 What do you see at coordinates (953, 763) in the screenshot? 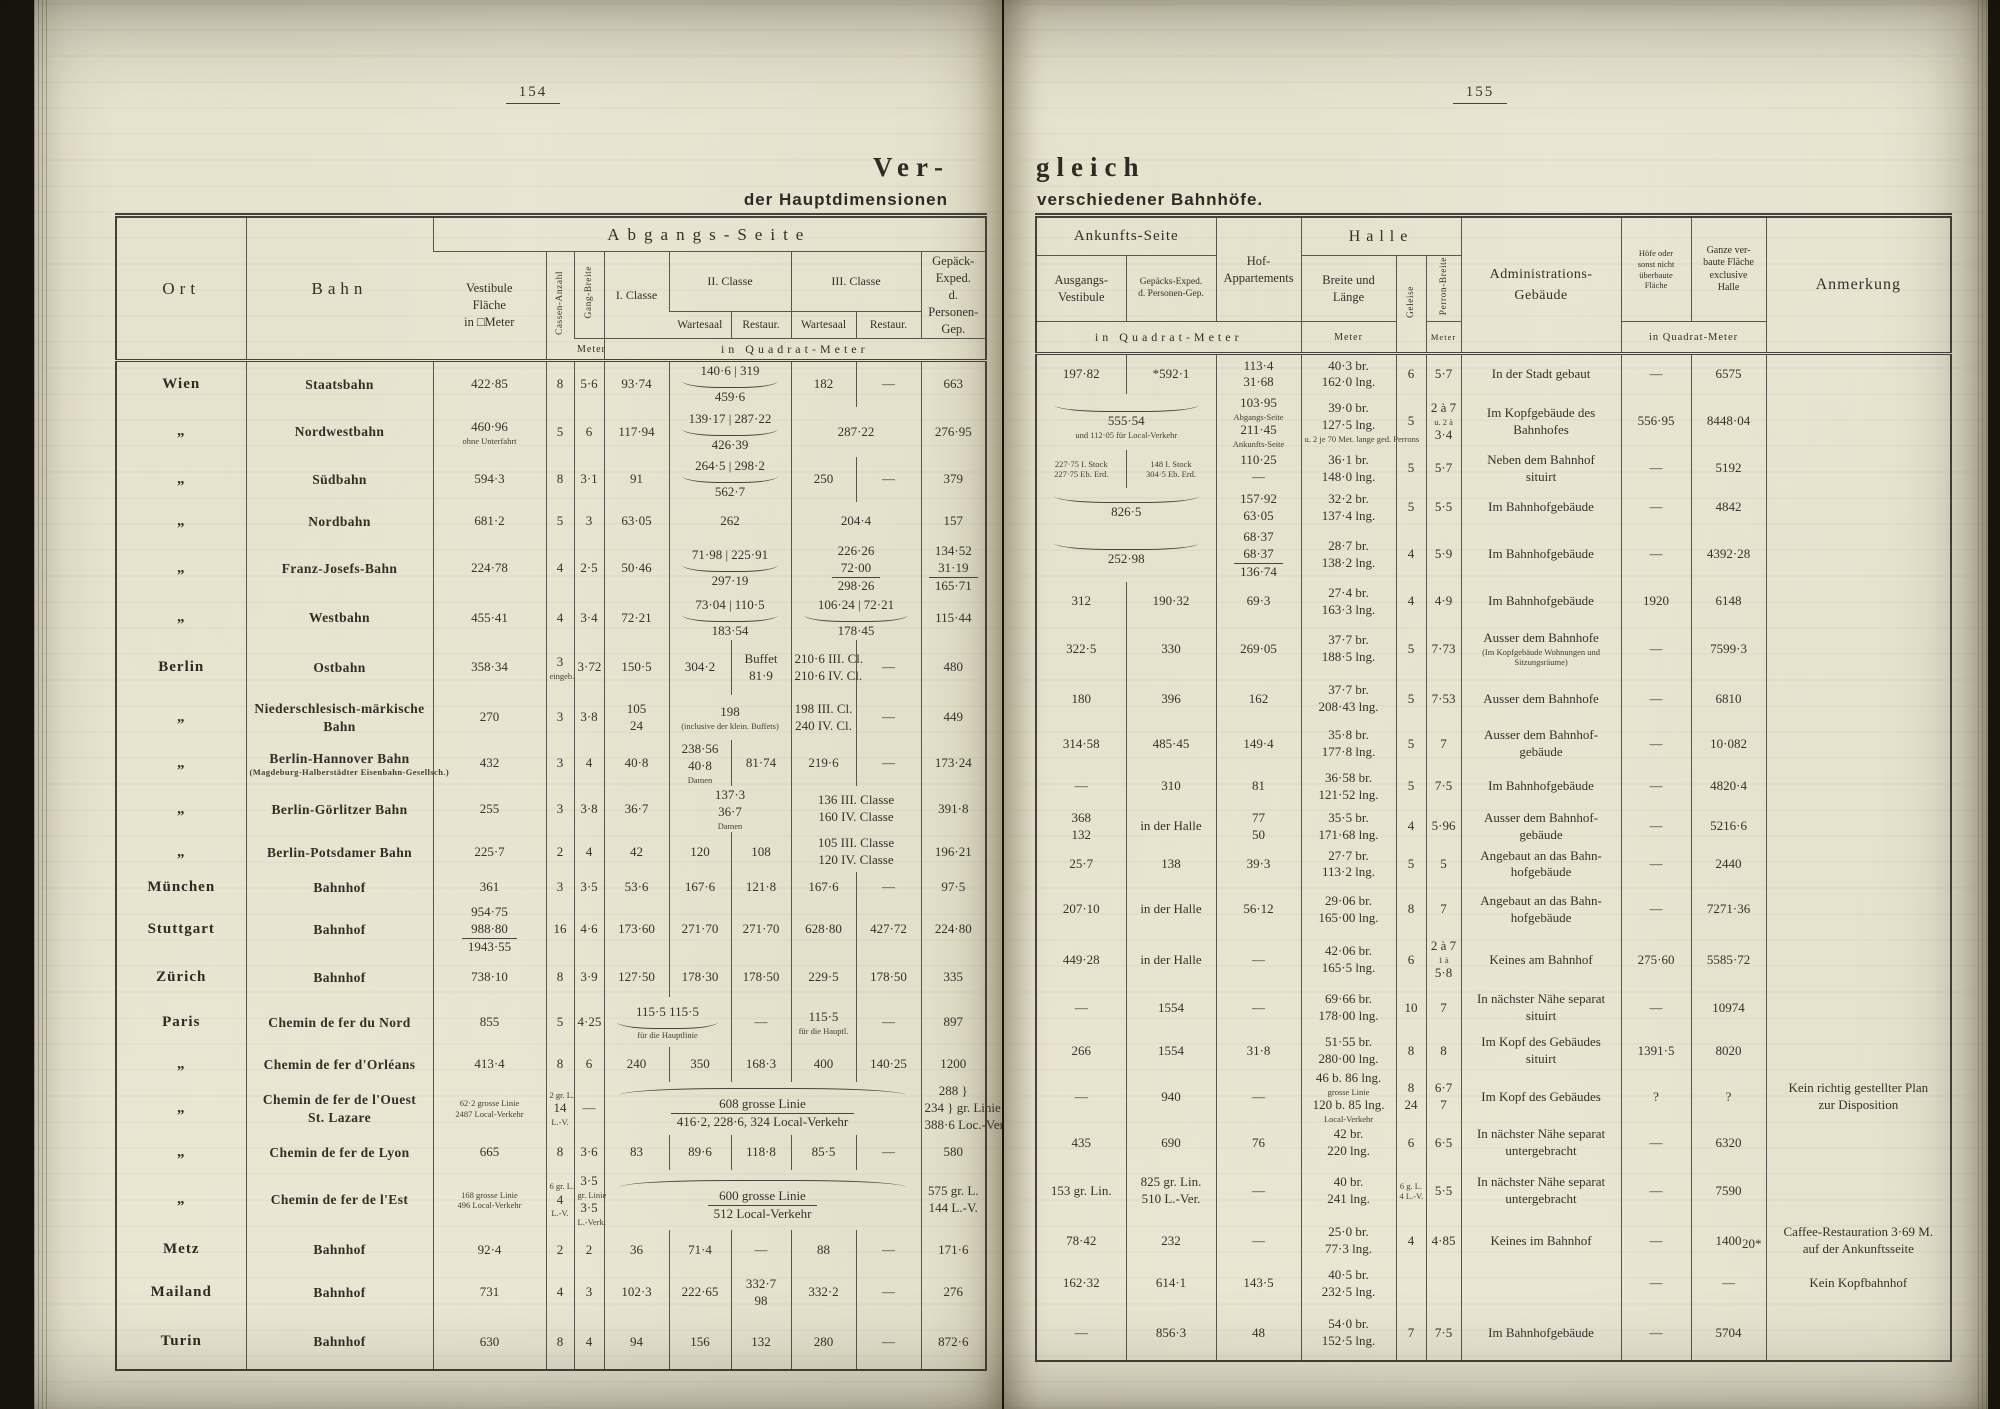
I see `cell: 173·24` at bounding box center [953, 763].